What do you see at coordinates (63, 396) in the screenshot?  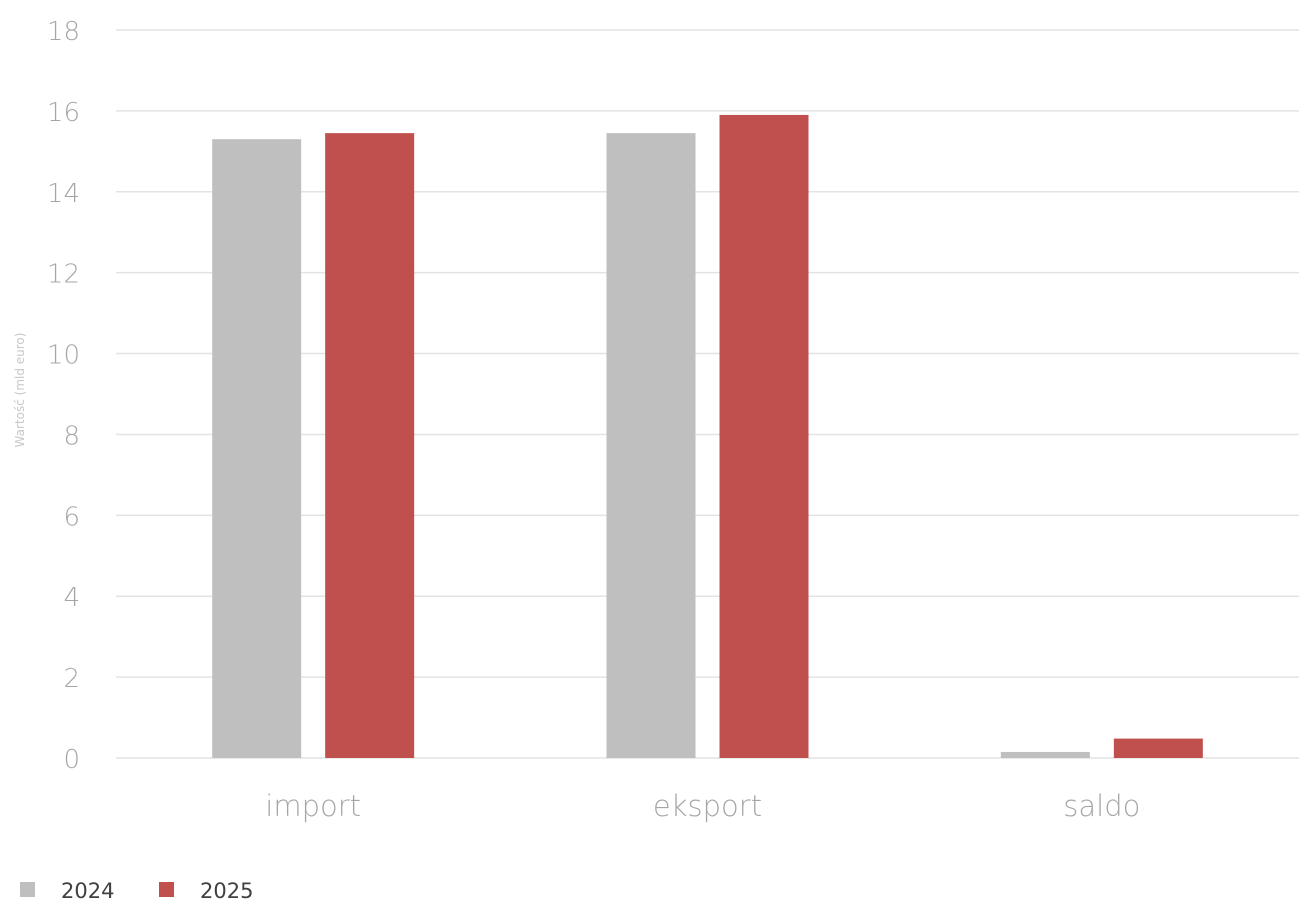 I see `y-axis-ticks: 0 2 4 6 8 10 12 14 16 18` at bounding box center [63, 396].